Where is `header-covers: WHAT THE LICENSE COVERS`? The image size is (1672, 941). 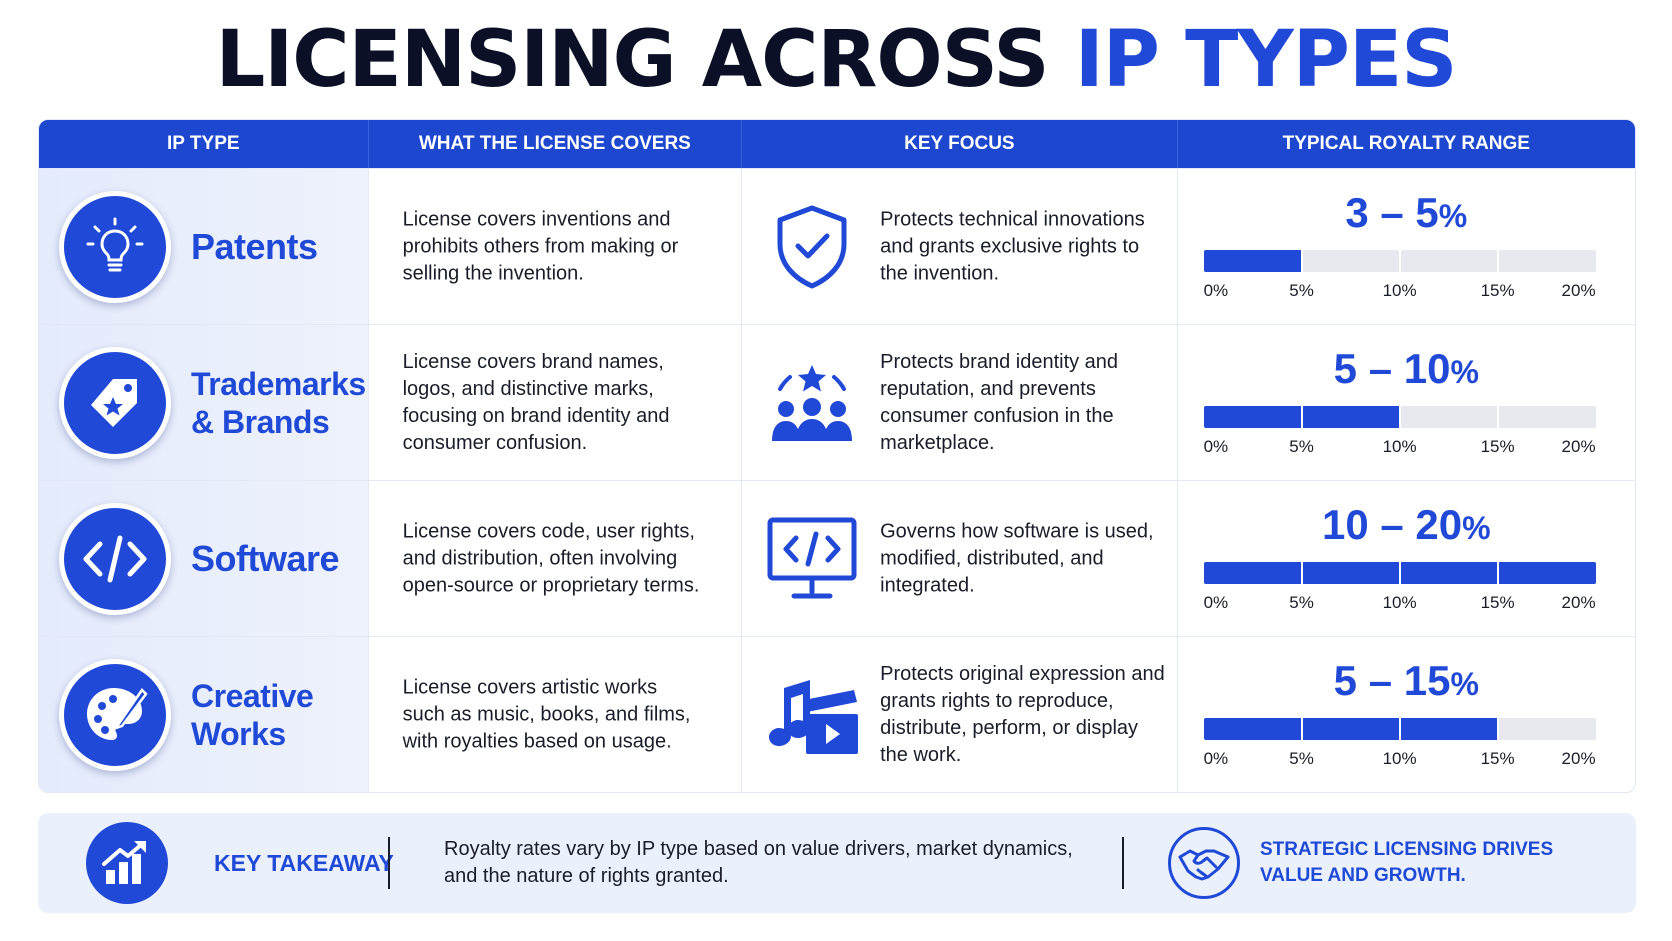 header-covers: WHAT THE LICENSE COVERS is located at coordinates (556, 144).